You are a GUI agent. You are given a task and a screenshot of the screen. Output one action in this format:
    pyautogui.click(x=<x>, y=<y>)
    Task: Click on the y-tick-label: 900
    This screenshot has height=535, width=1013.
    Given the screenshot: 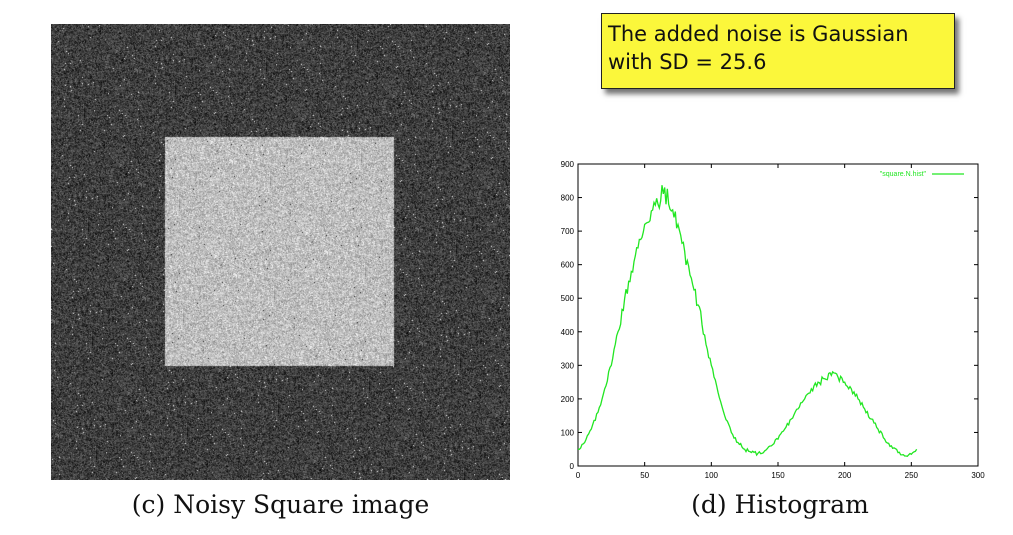 What is the action you would take?
    pyautogui.click(x=568, y=164)
    